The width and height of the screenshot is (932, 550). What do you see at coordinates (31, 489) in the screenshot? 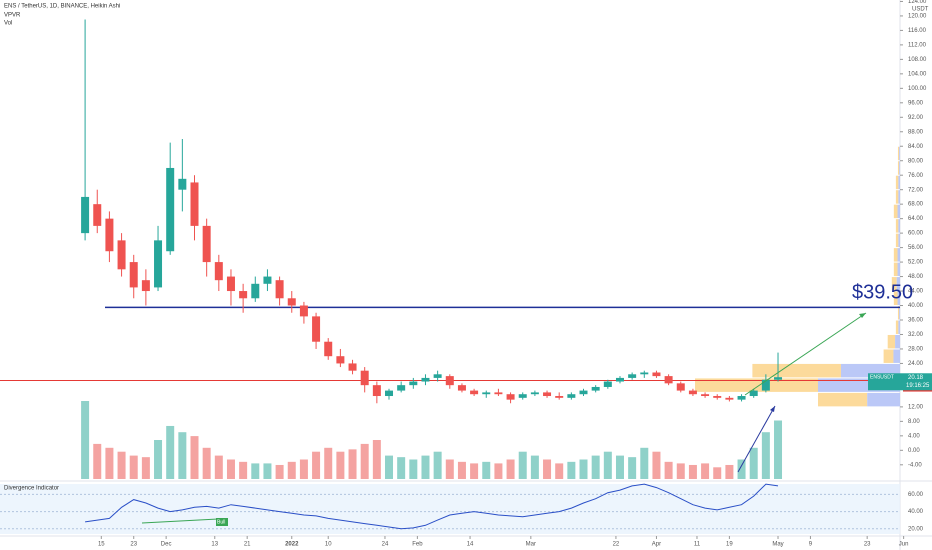
I see `indicator-title: Divergence Indicator` at bounding box center [31, 489].